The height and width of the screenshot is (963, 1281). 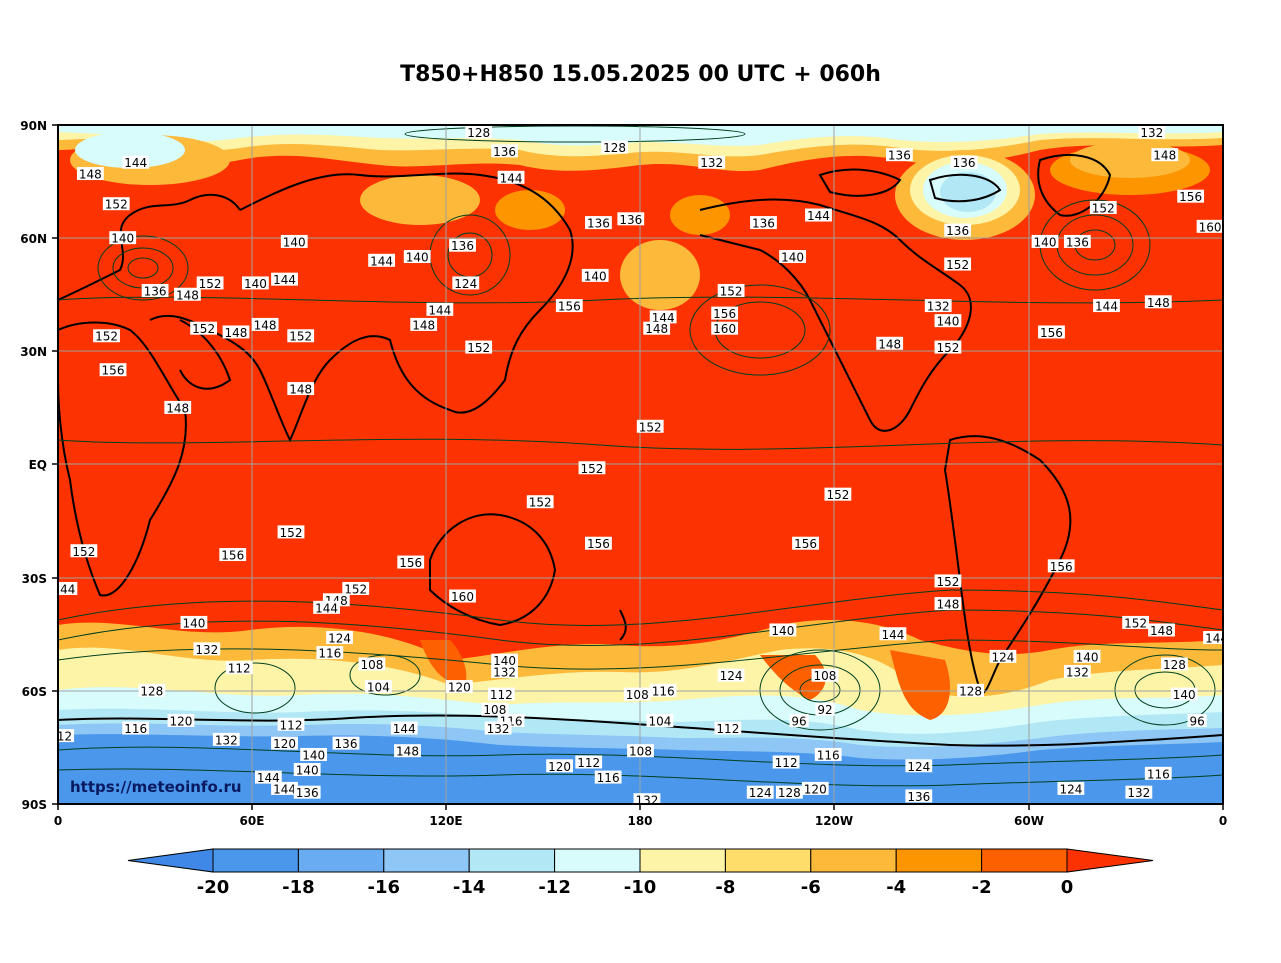 What do you see at coordinates (33, 352) in the screenshot?
I see `lat-label-30n: 30N` at bounding box center [33, 352].